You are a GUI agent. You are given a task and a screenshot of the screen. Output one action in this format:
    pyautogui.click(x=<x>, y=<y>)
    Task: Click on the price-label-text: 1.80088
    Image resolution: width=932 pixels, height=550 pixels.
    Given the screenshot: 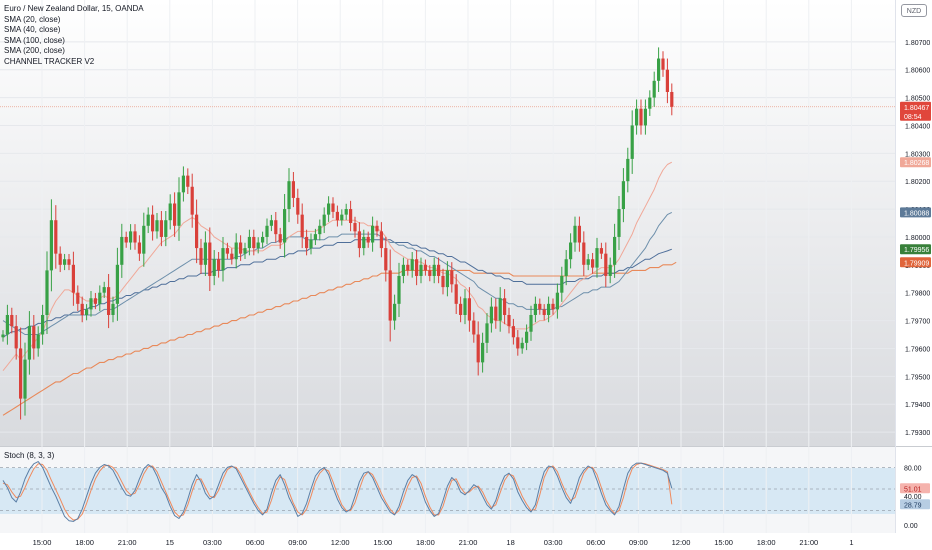 What is the action you would take?
    pyautogui.click(x=916, y=213)
    